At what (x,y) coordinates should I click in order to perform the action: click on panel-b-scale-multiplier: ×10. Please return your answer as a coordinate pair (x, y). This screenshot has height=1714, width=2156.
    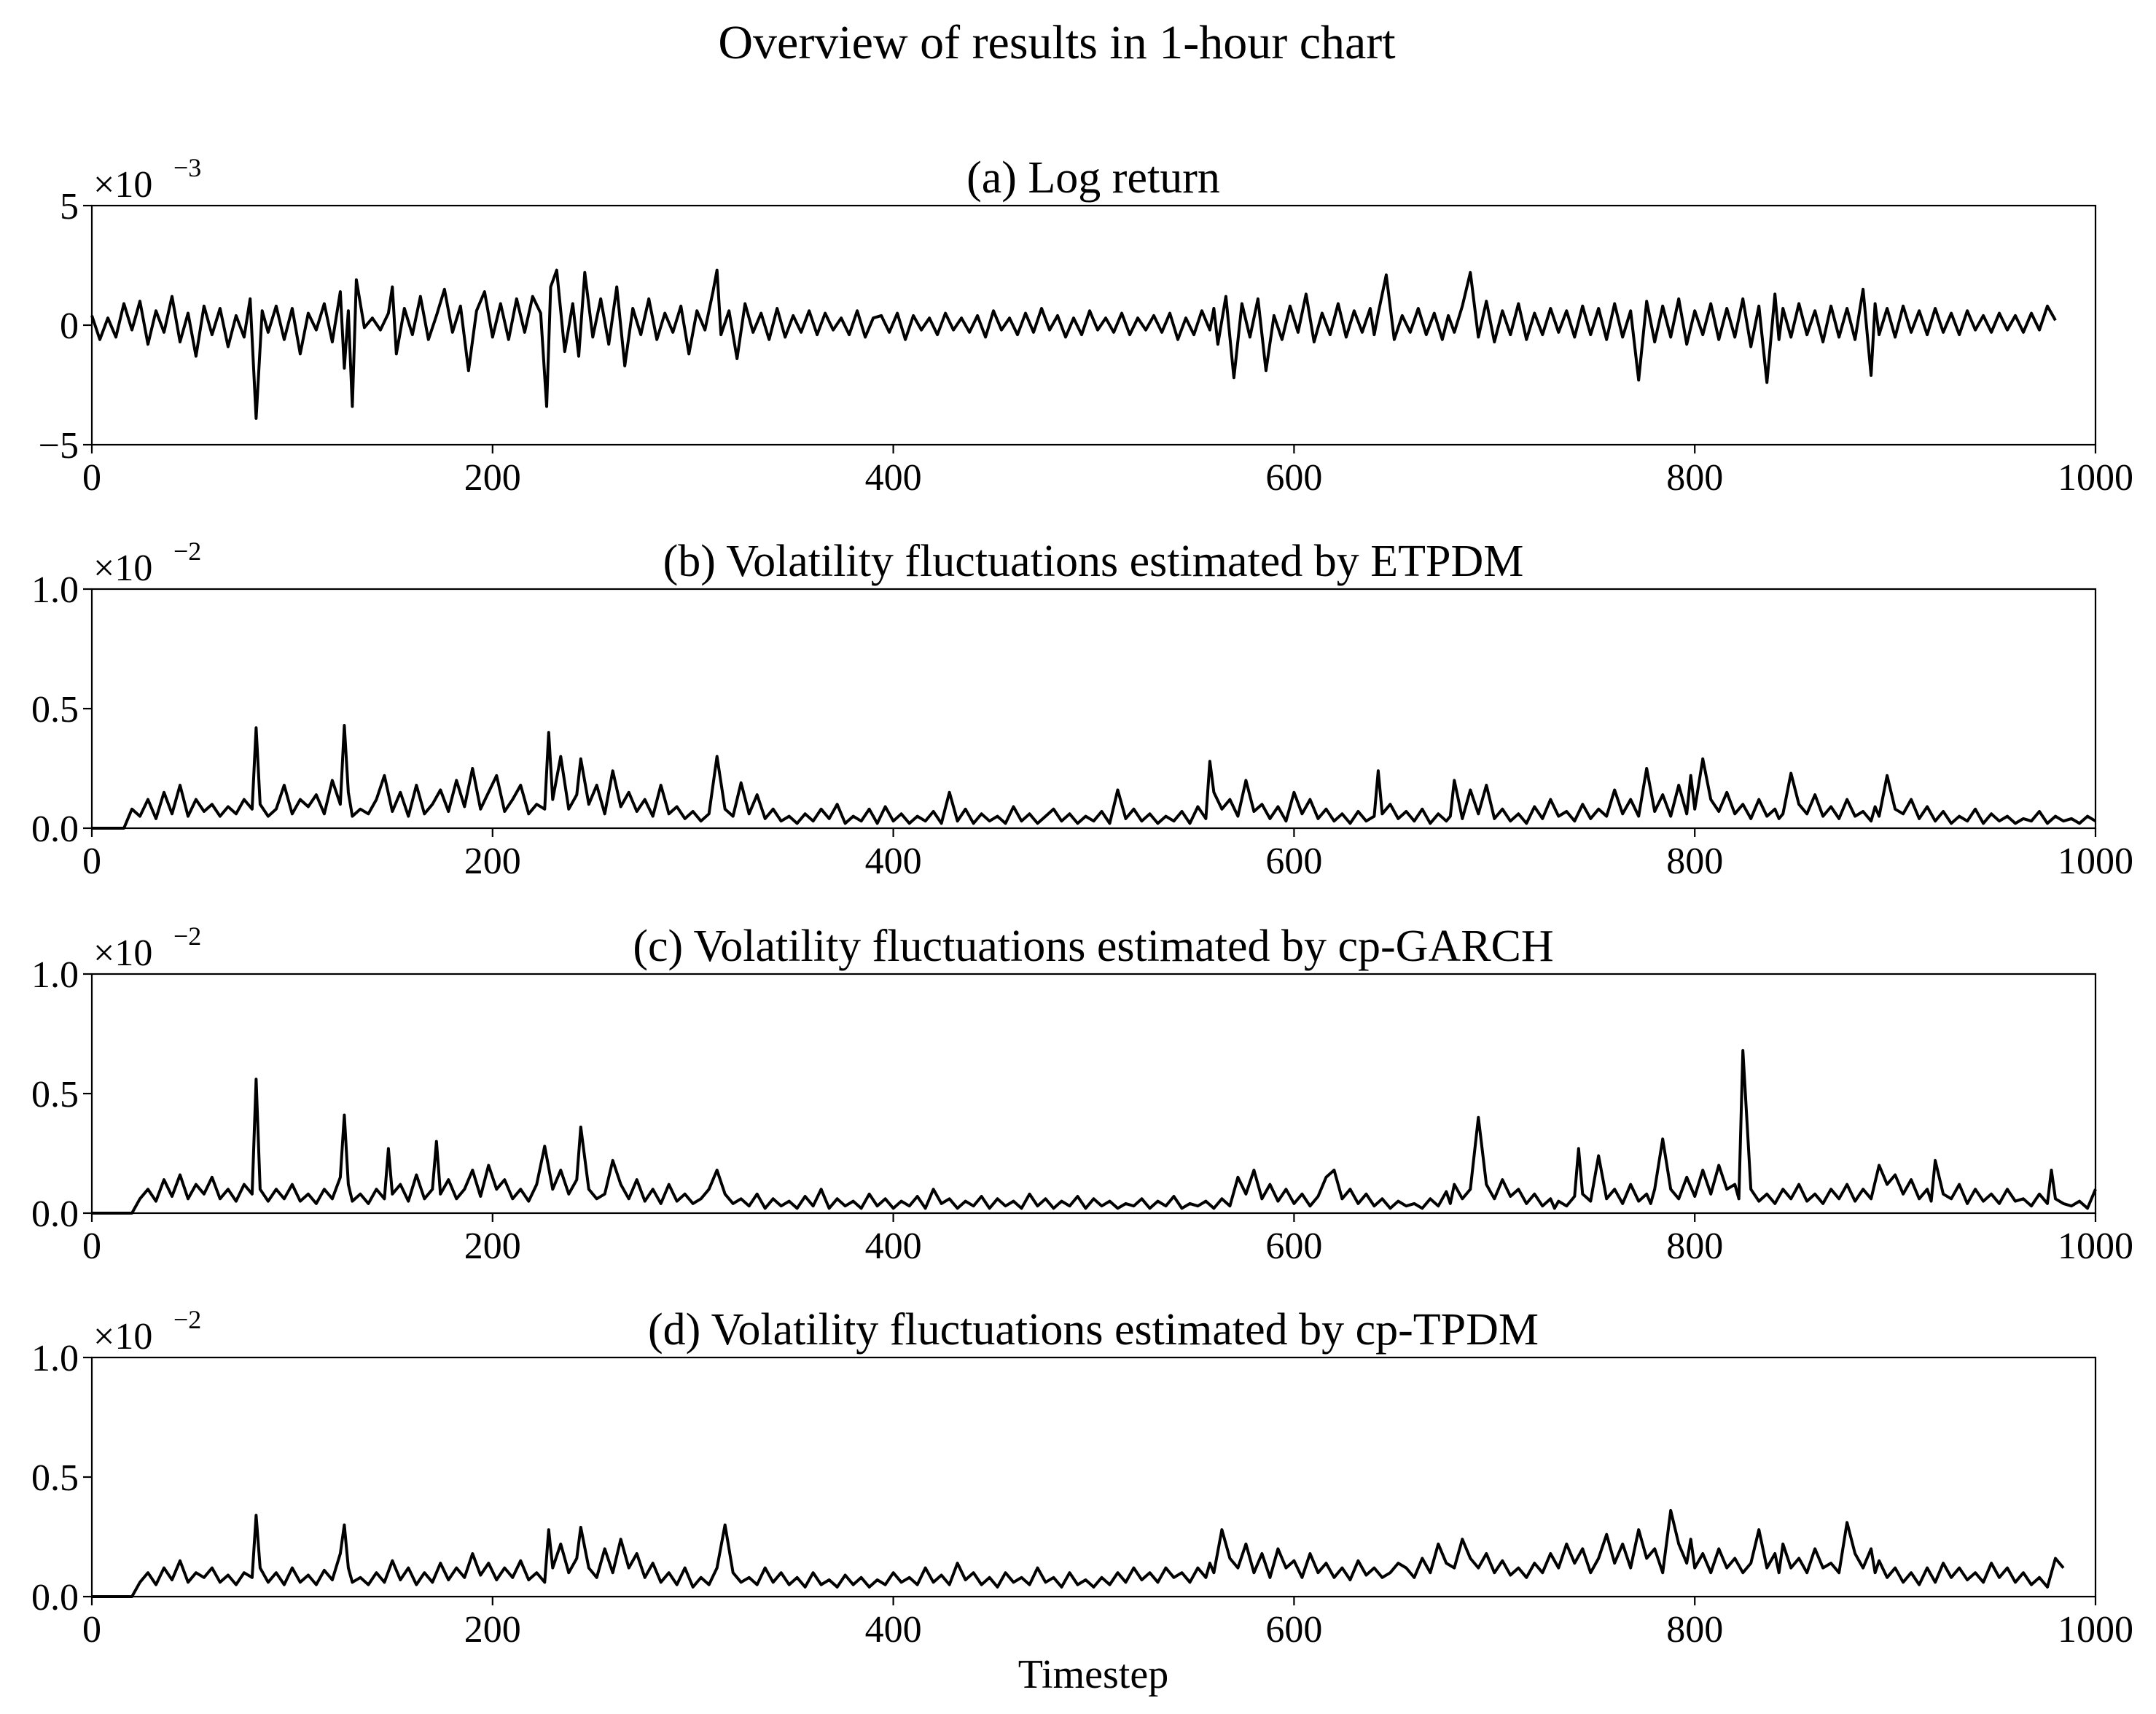
    Looking at the image, I should click on (123, 569).